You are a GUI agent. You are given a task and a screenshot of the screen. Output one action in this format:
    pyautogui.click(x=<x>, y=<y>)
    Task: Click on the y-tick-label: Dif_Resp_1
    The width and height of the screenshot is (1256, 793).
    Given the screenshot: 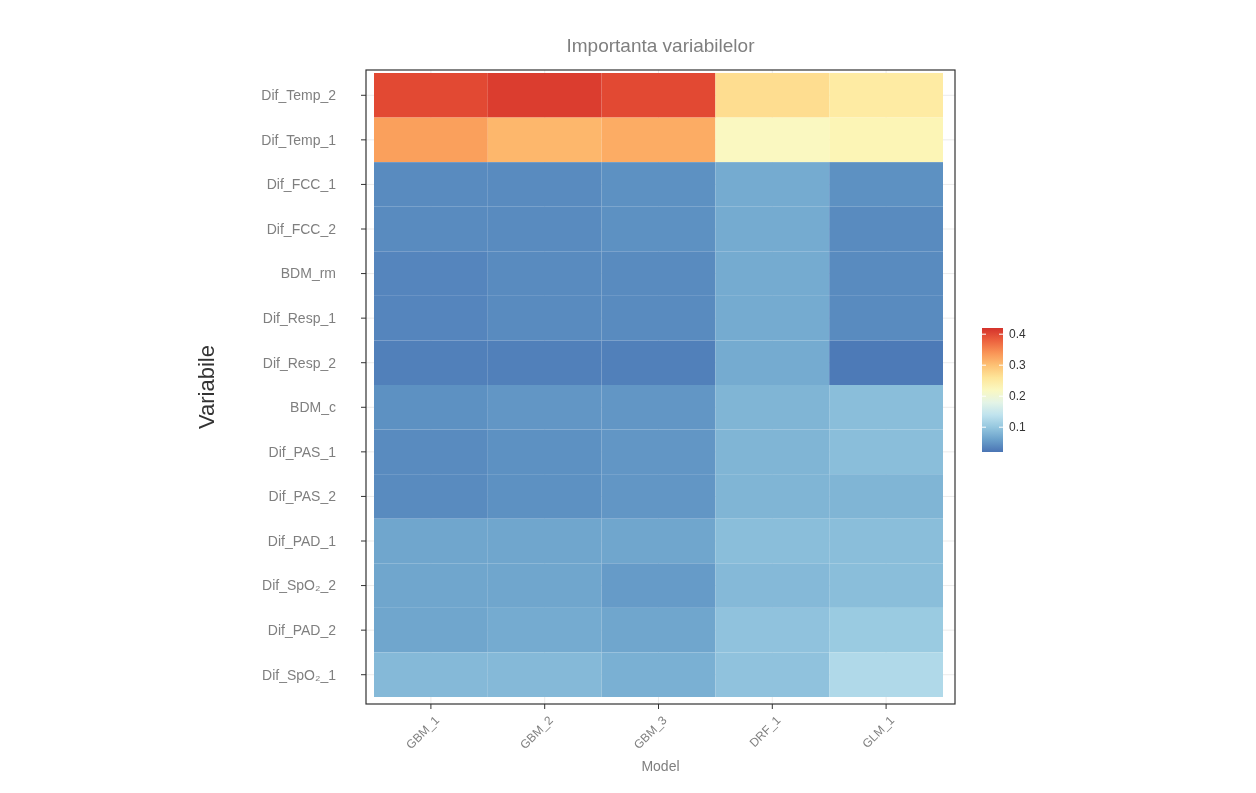 What is the action you would take?
    pyautogui.click(x=299, y=318)
    